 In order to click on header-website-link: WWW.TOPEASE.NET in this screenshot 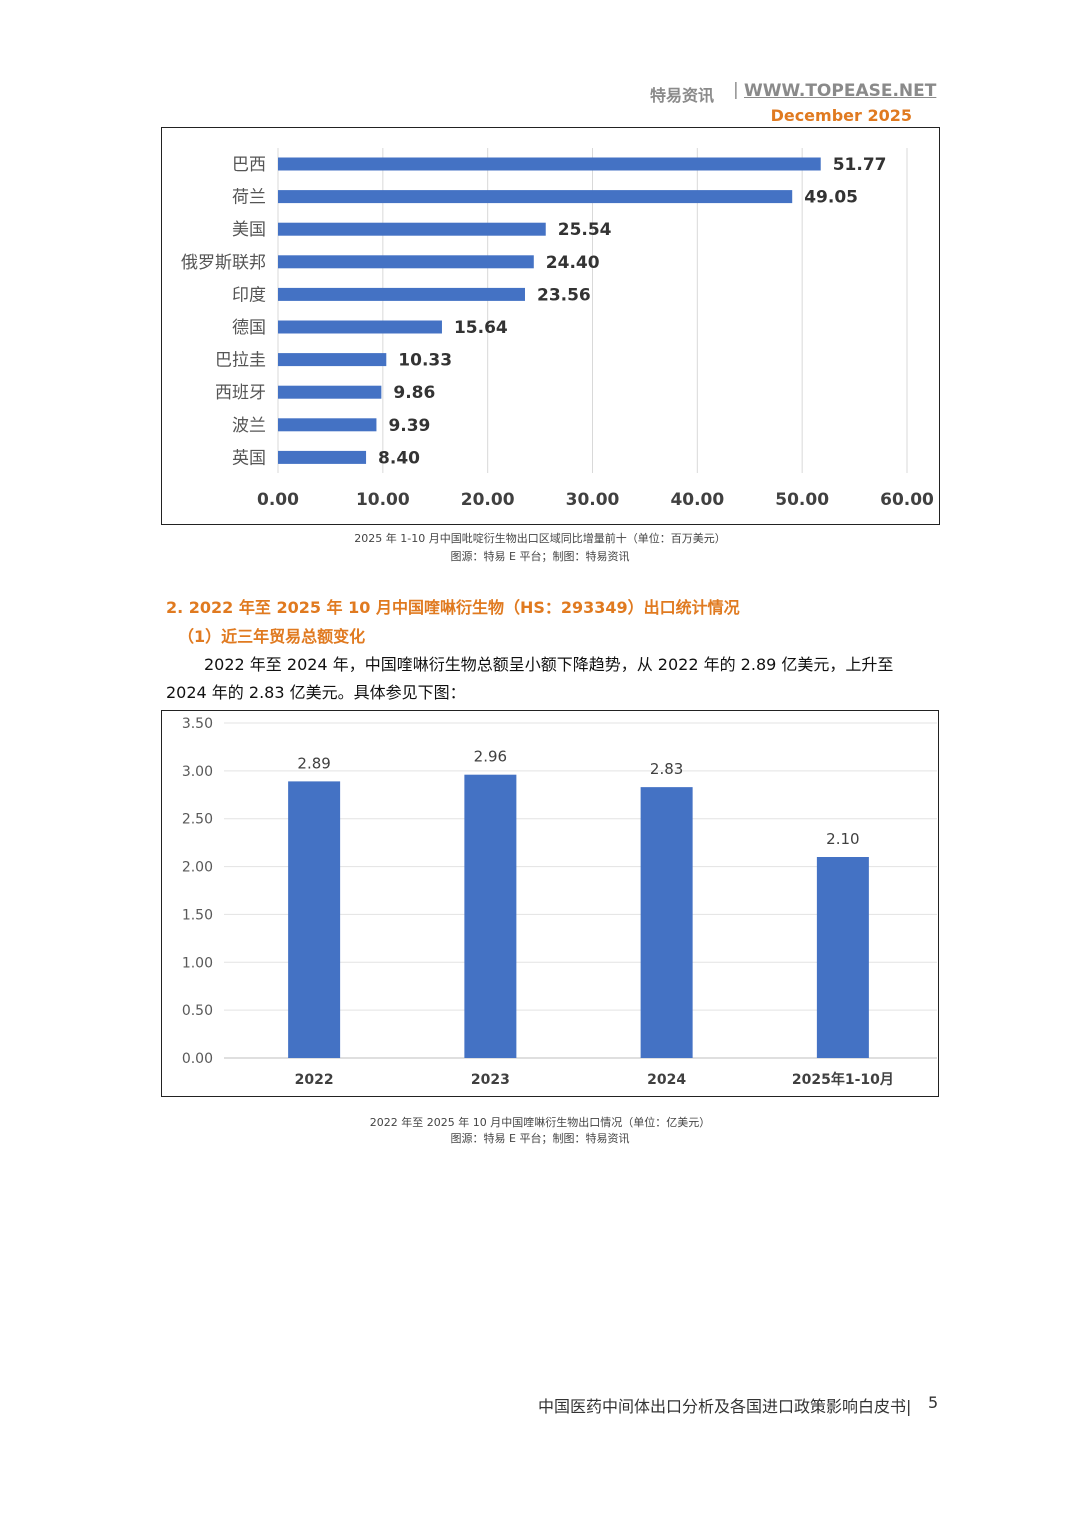, I will do `click(840, 91)`.